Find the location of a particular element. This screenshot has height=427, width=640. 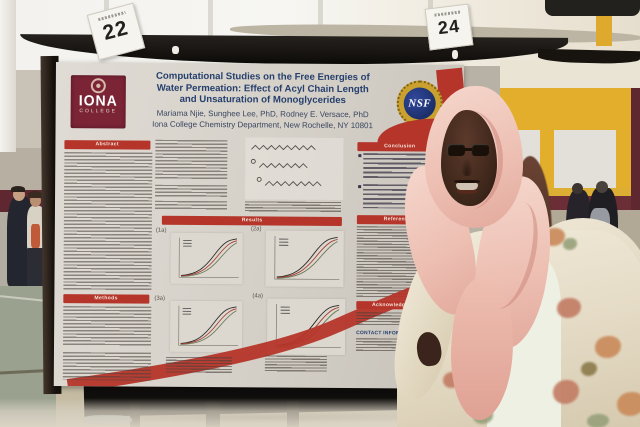

attendee-left-2-skirt is located at coordinates (35, 267).